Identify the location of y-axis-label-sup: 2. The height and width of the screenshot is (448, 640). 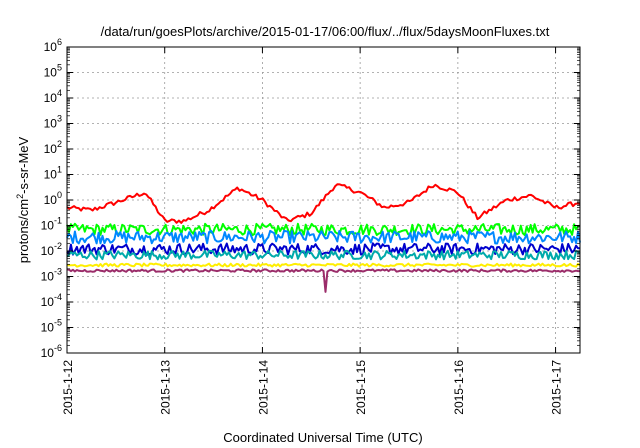
(20, 196).